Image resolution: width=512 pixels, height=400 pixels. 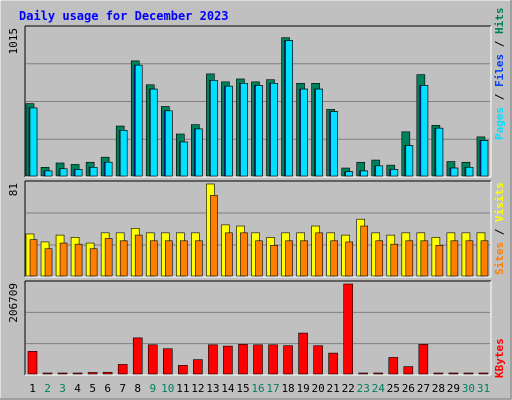 I want to click on x-tick-label: 19, so click(x=302, y=388).